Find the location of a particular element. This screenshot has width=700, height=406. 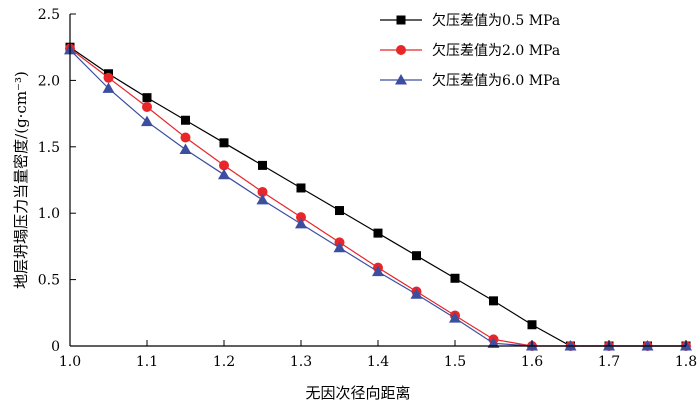

y-axis-title: 地层坍塌压力当量密度/(g·cm⁻³) is located at coordinates (21, 180).